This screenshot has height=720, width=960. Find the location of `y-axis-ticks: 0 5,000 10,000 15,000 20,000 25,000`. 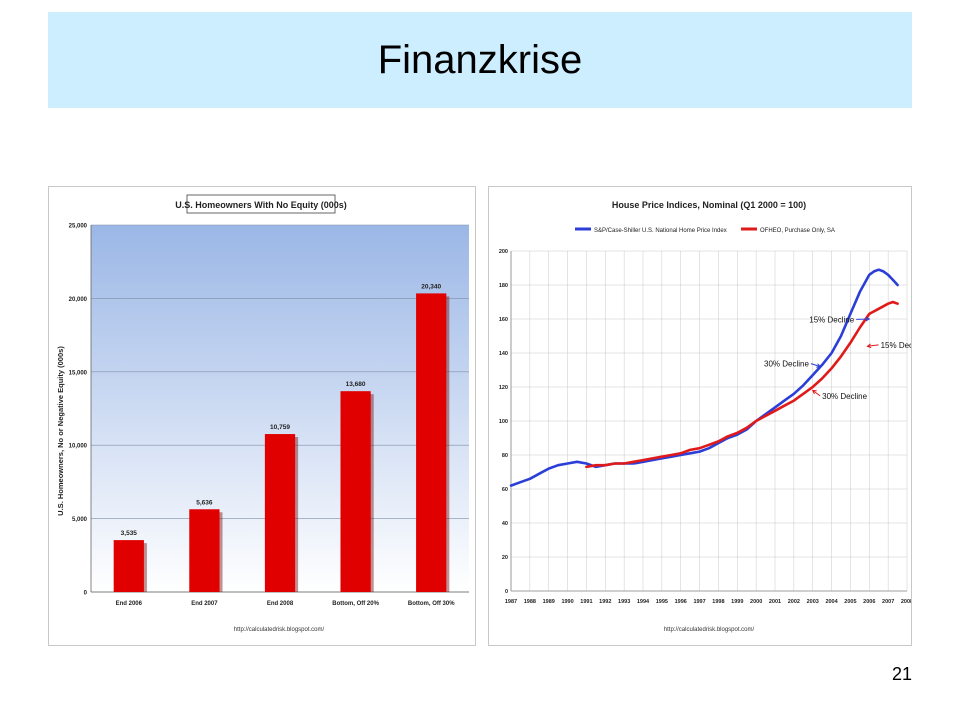

y-axis-ticks: 0 5,000 10,000 15,000 20,000 25,000 is located at coordinates (78, 410).